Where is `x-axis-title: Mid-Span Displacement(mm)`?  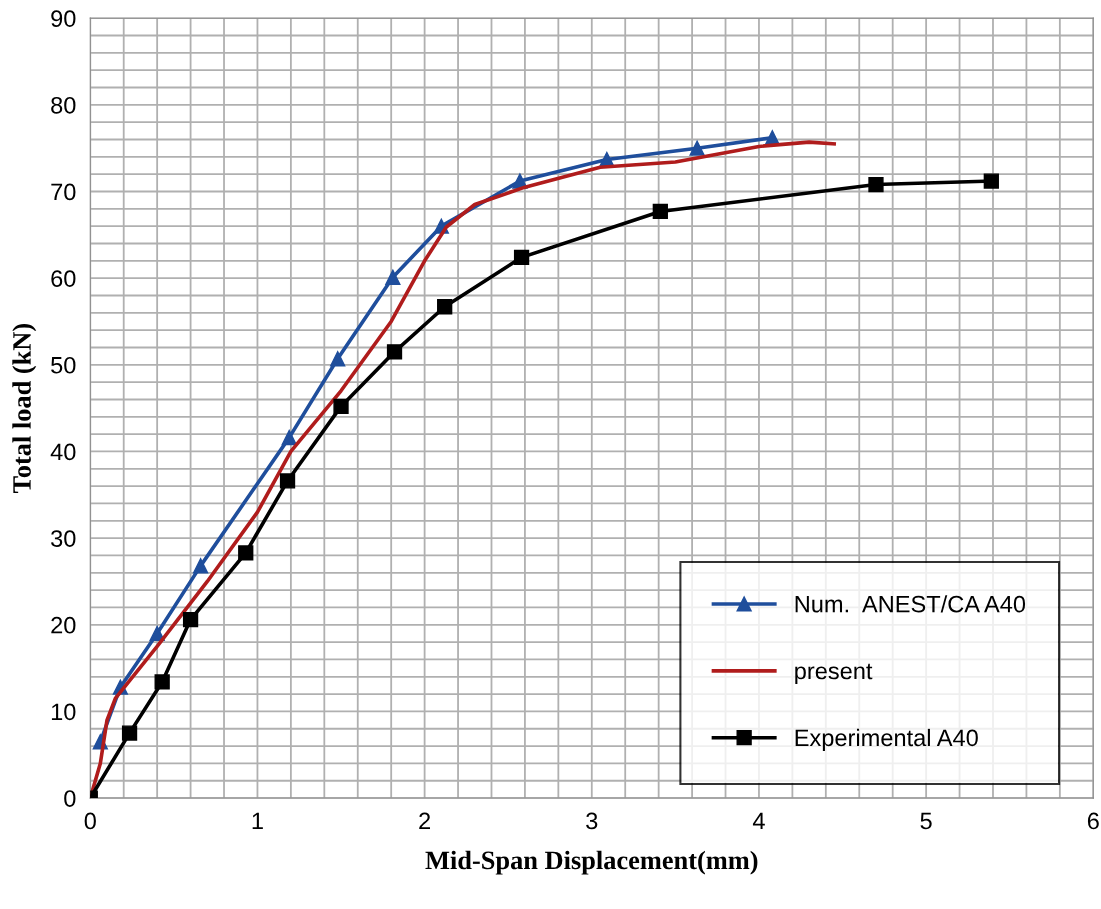 x-axis-title: Mid-Span Displacement(mm) is located at coordinates (591, 862).